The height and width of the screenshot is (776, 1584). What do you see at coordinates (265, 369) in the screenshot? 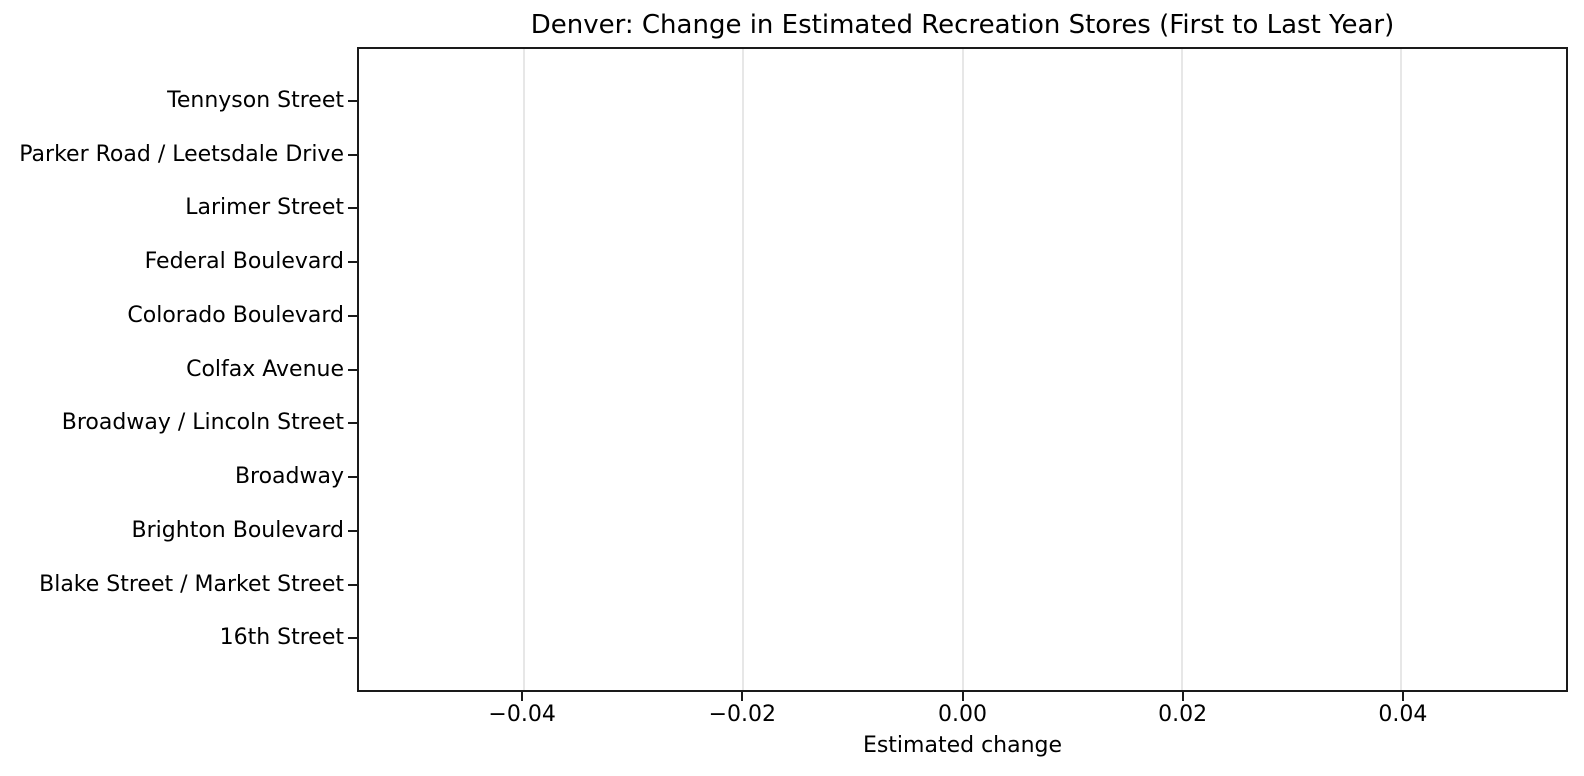
I see `y-tick-label: Colfax Avenue` at bounding box center [265, 369].